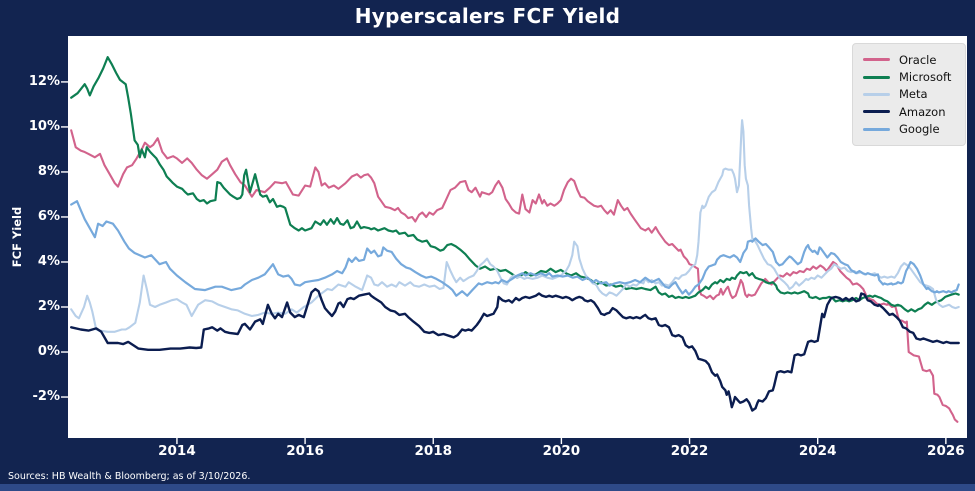 This screenshot has width=975, height=491. Describe the element at coordinates (946, 451) in the screenshot. I see `x-tick-label: 2026` at that location.